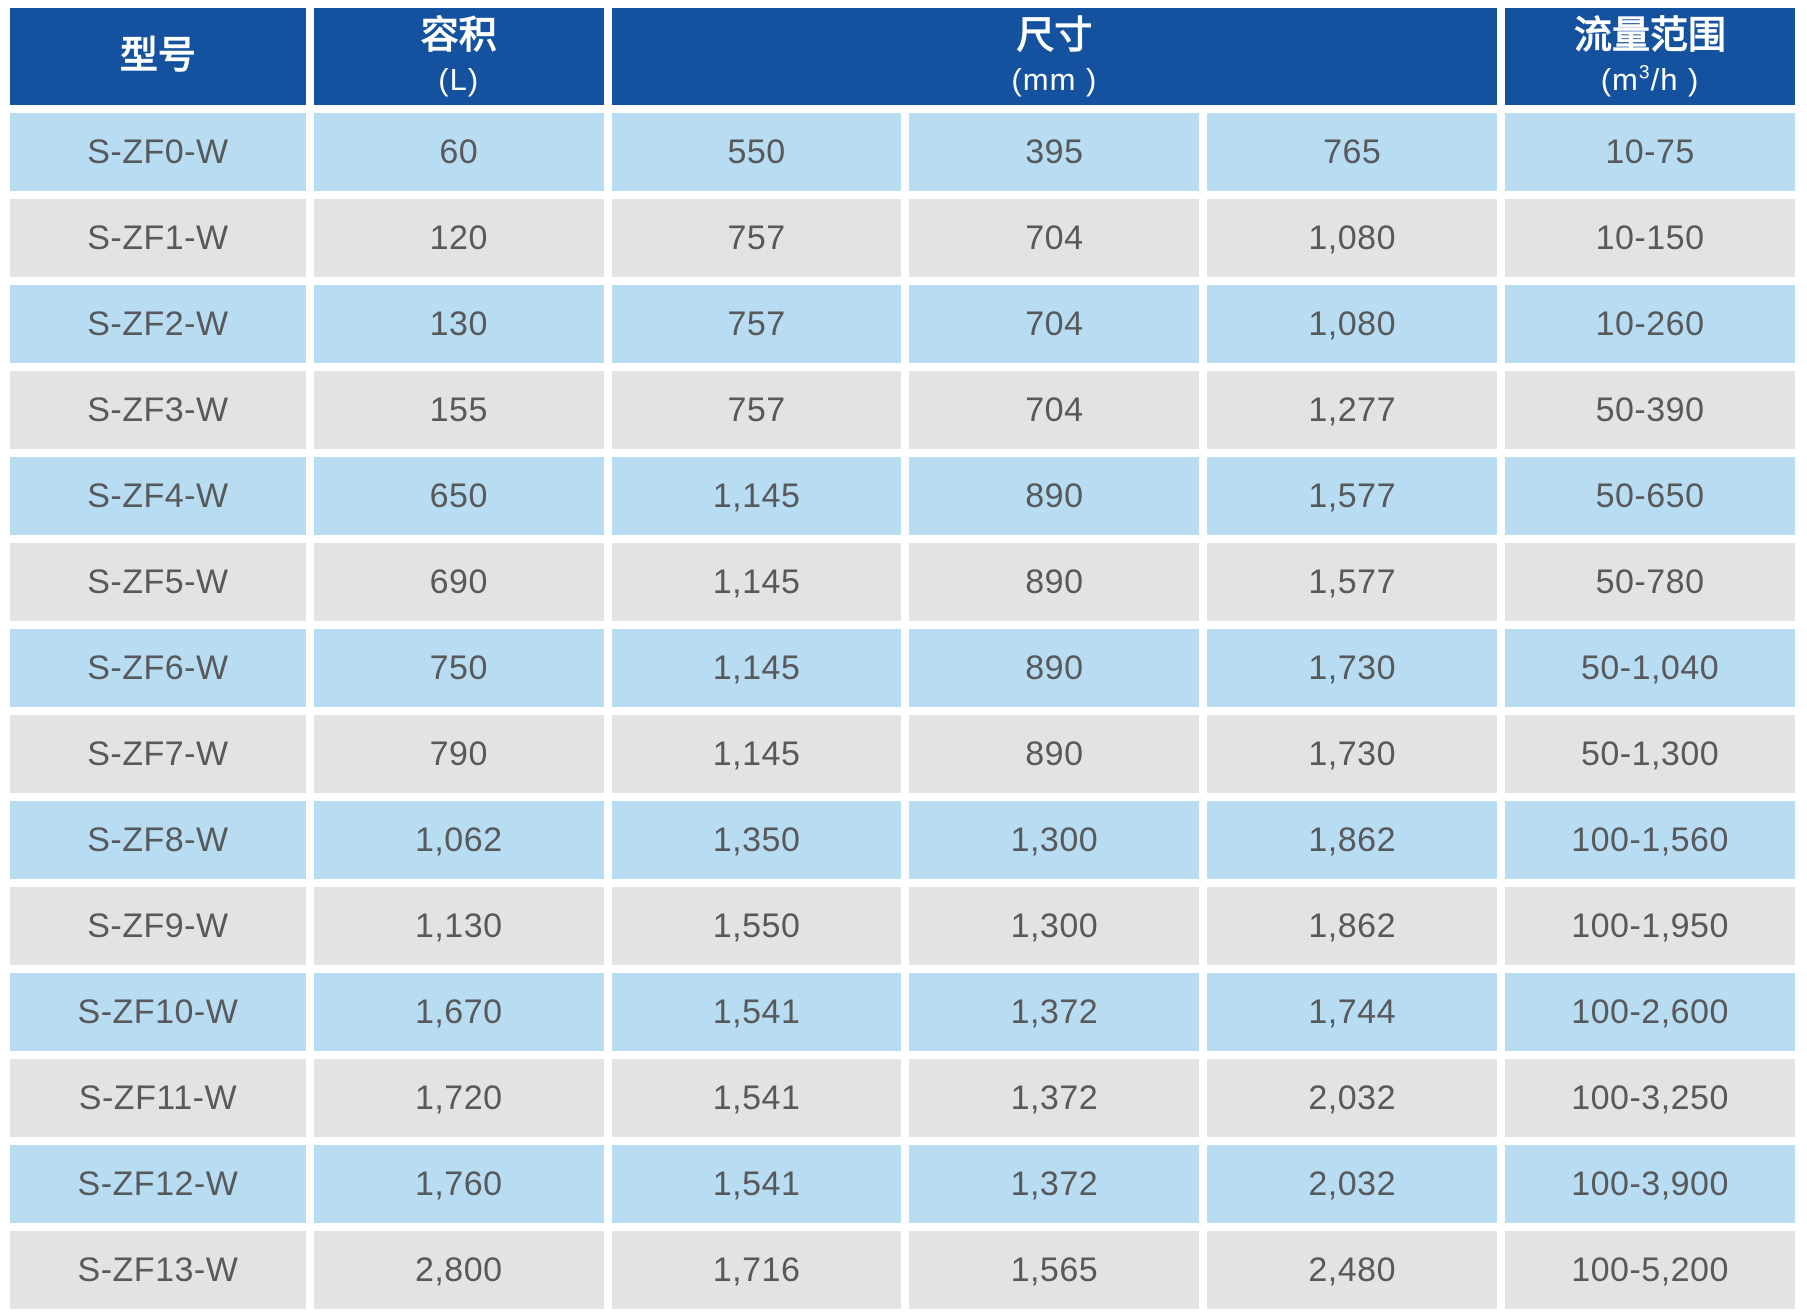 The width and height of the screenshot is (1807, 1314). Describe the element at coordinates (158, 840) in the screenshot. I see `model-cell: S-ZF8-W` at that location.